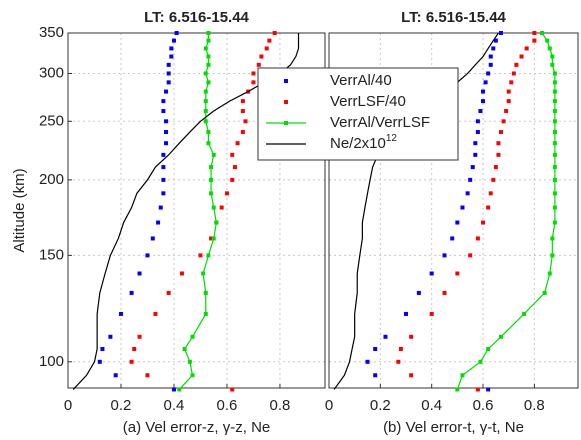 This screenshot has height=440, width=581. I want to click on y-tick-label: 200, so click(51, 179).